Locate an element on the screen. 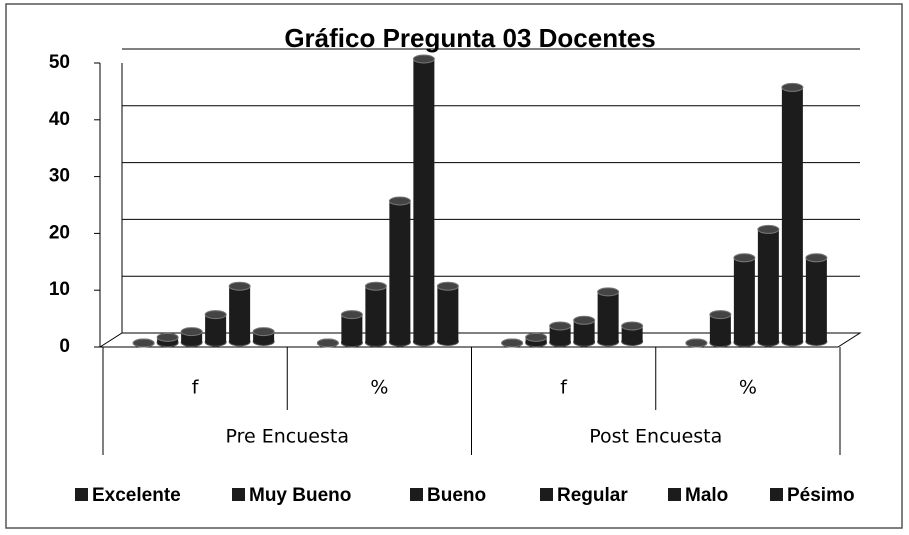 This screenshot has height=535, width=909. legend-label: Muy Bueno is located at coordinates (300, 495).